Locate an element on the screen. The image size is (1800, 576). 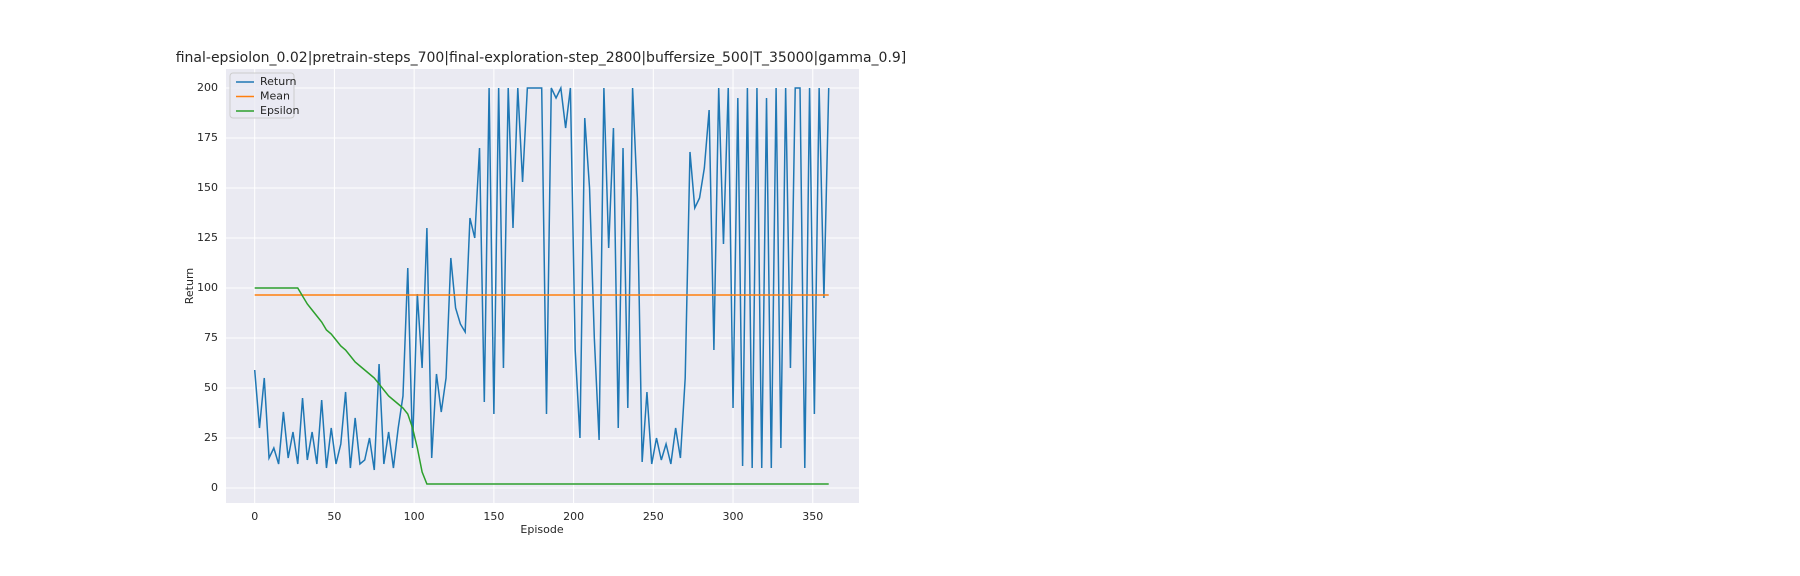
y-tick-label: 50 is located at coordinates (211, 387).